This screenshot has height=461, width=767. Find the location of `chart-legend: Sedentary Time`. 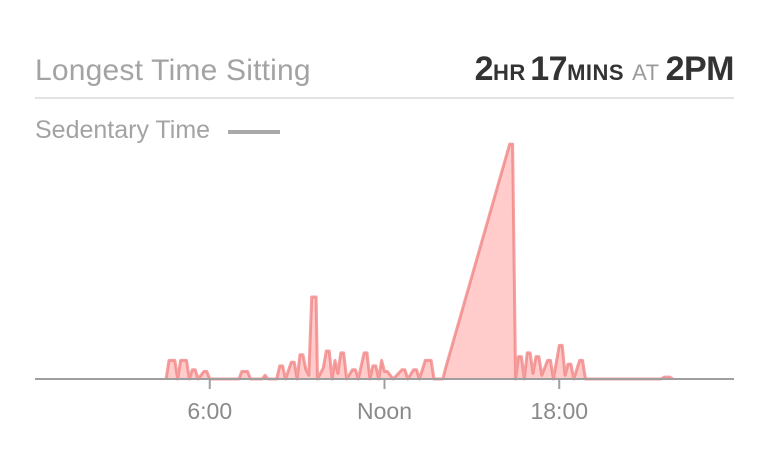

chart-legend: Sedentary Time is located at coordinates (158, 130).